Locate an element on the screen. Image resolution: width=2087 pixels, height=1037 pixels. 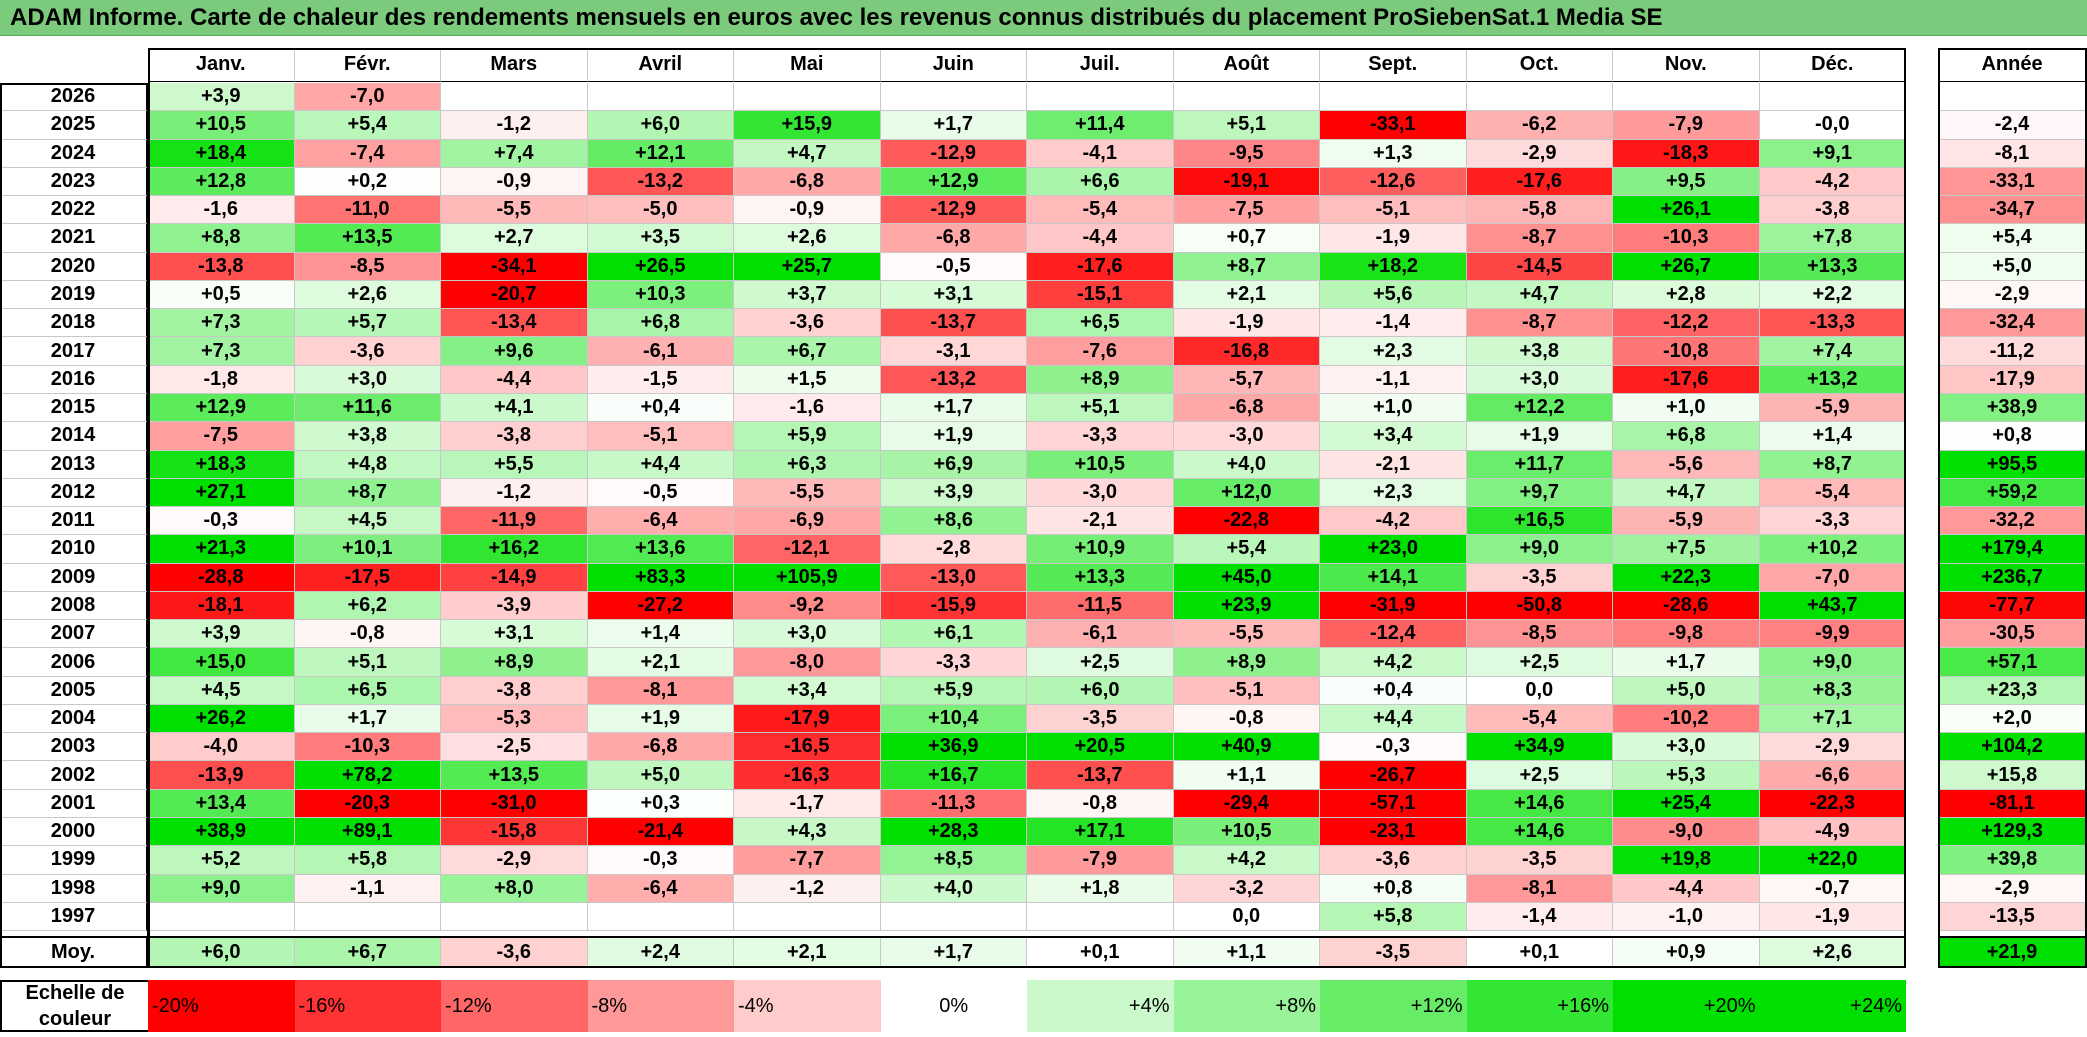
heatmap-cell: +10,5 is located at coordinates (221, 125).